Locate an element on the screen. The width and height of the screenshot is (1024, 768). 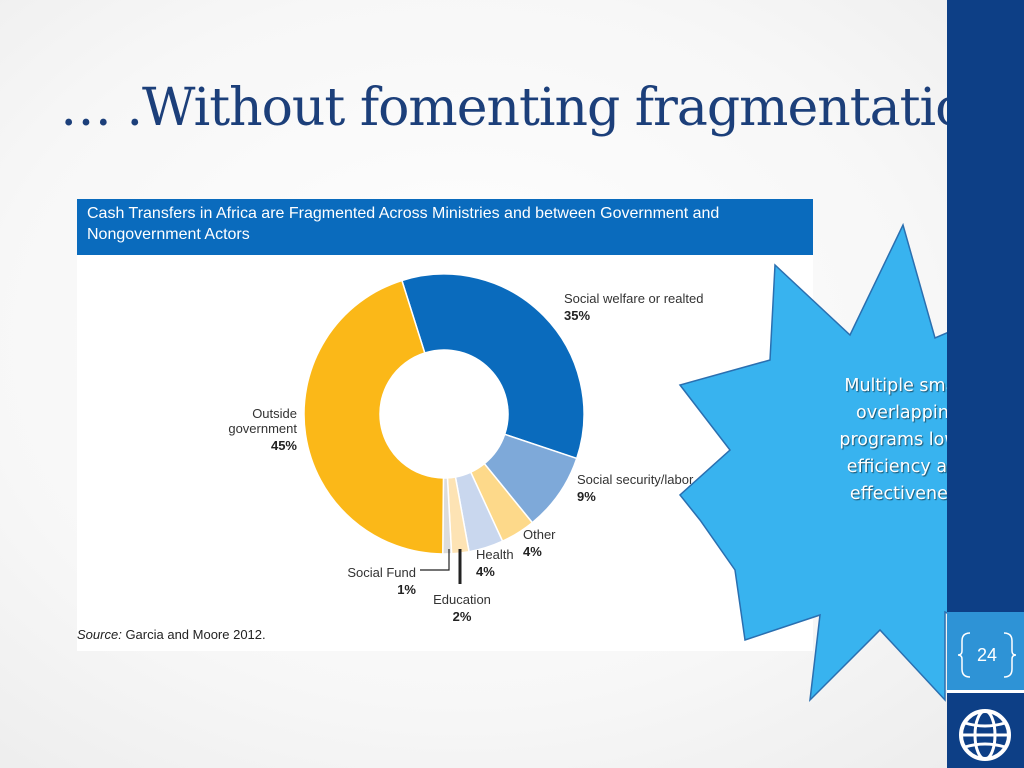
slice-label-6-0: Outside is located at coordinates (274, 413).